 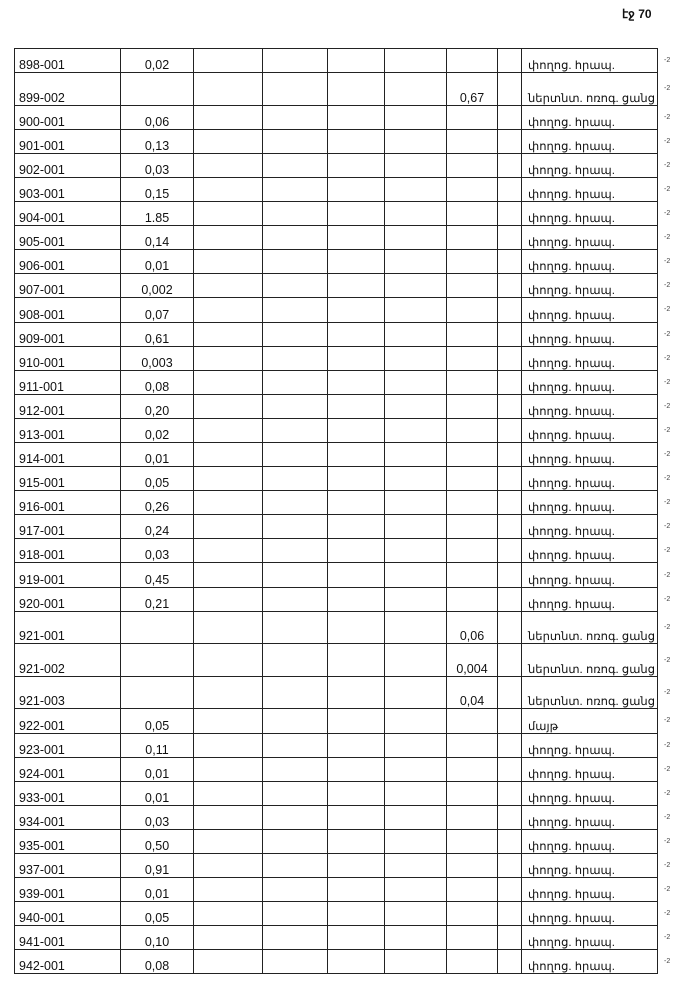 I want to click on area-value, so click(x=157, y=660).